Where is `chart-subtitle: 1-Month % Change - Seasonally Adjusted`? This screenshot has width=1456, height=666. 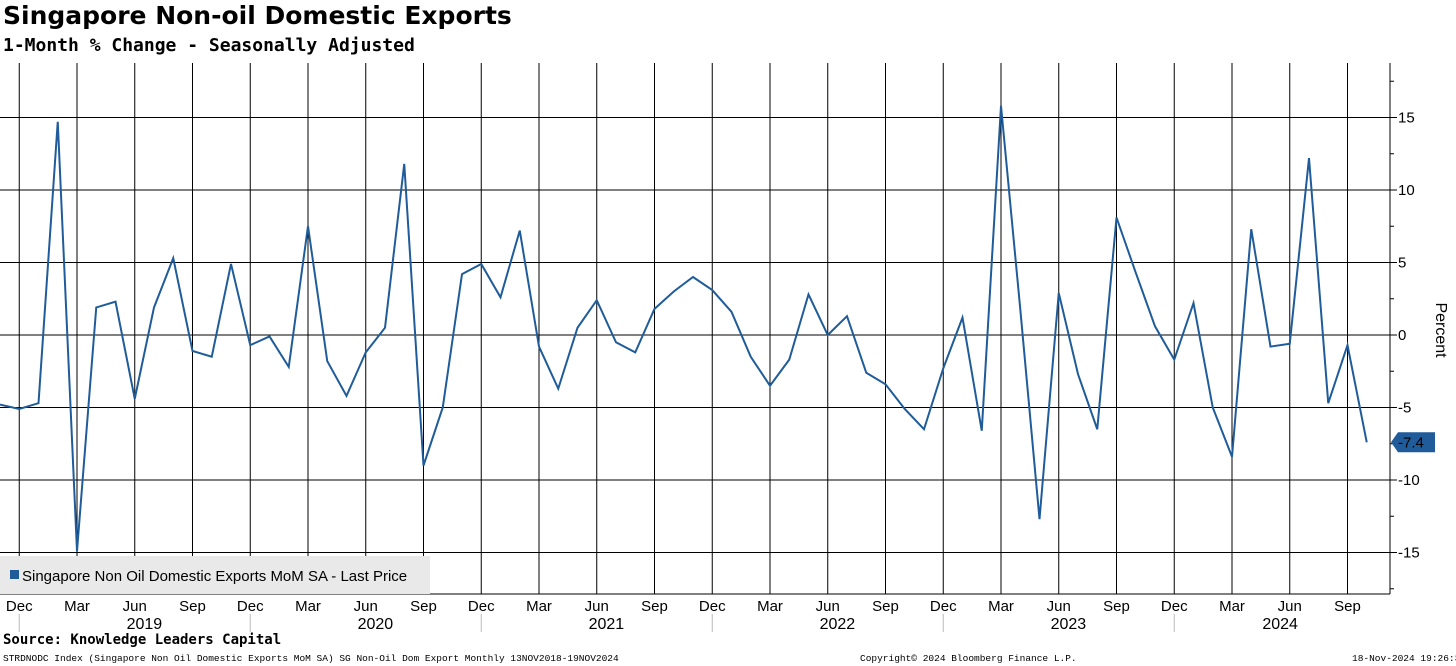 chart-subtitle: 1-Month % Change - Seasonally Adjusted is located at coordinates (209, 45).